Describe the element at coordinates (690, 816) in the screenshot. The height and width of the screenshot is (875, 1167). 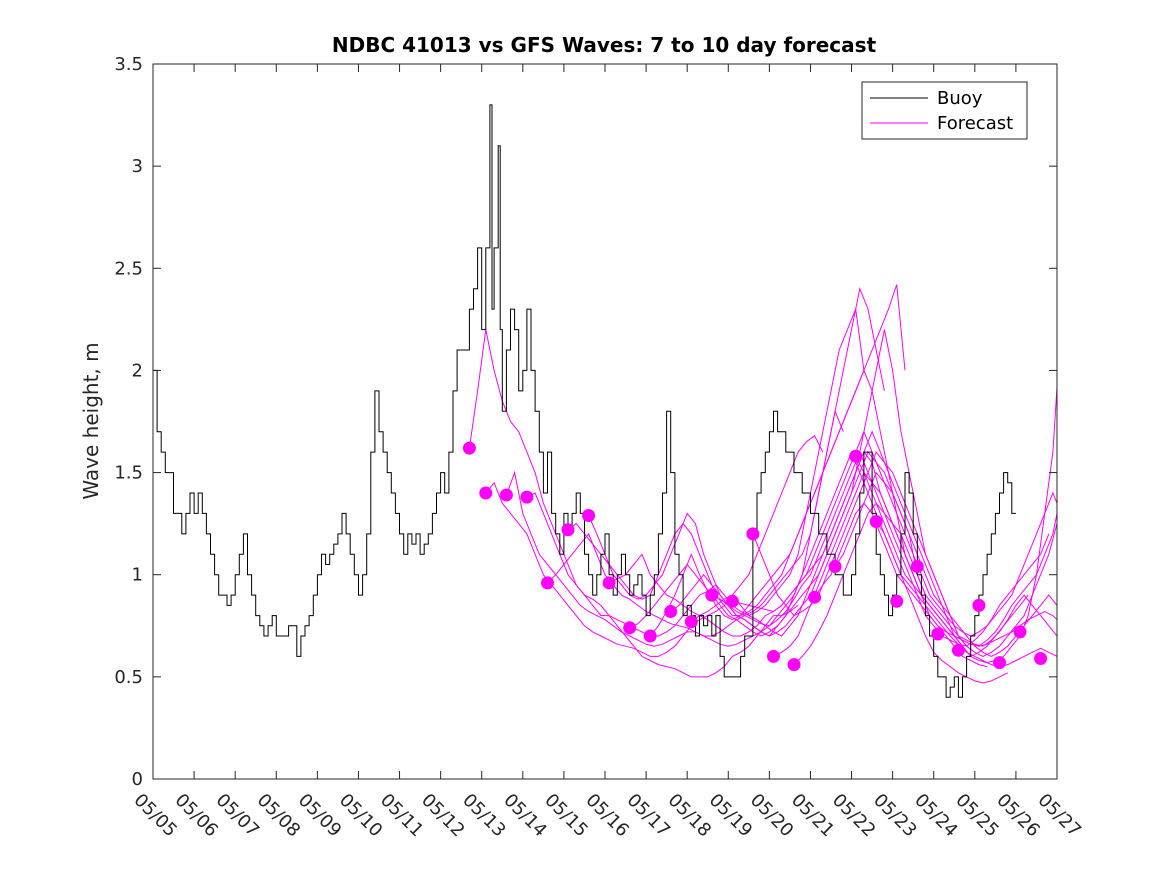
I see `x-tick-label: 05/18` at that location.